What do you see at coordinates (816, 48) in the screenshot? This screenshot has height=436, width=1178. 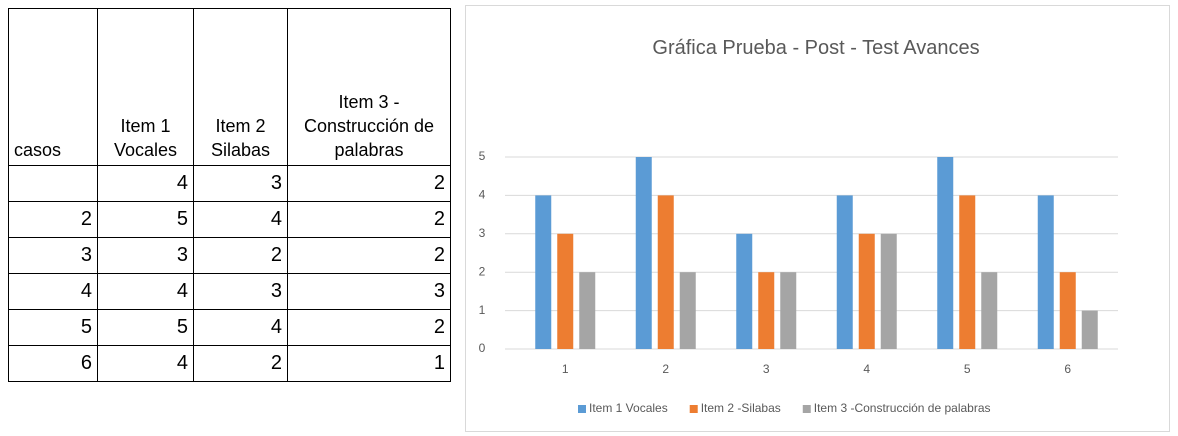 I see `chart-title: Gráfica Prueba - Post - Test Avances` at bounding box center [816, 48].